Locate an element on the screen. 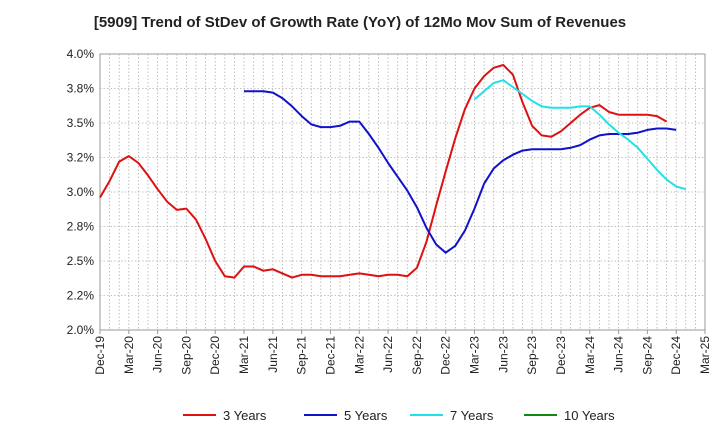  y-tick-label: 2.2% is located at coordinates (81, 296).